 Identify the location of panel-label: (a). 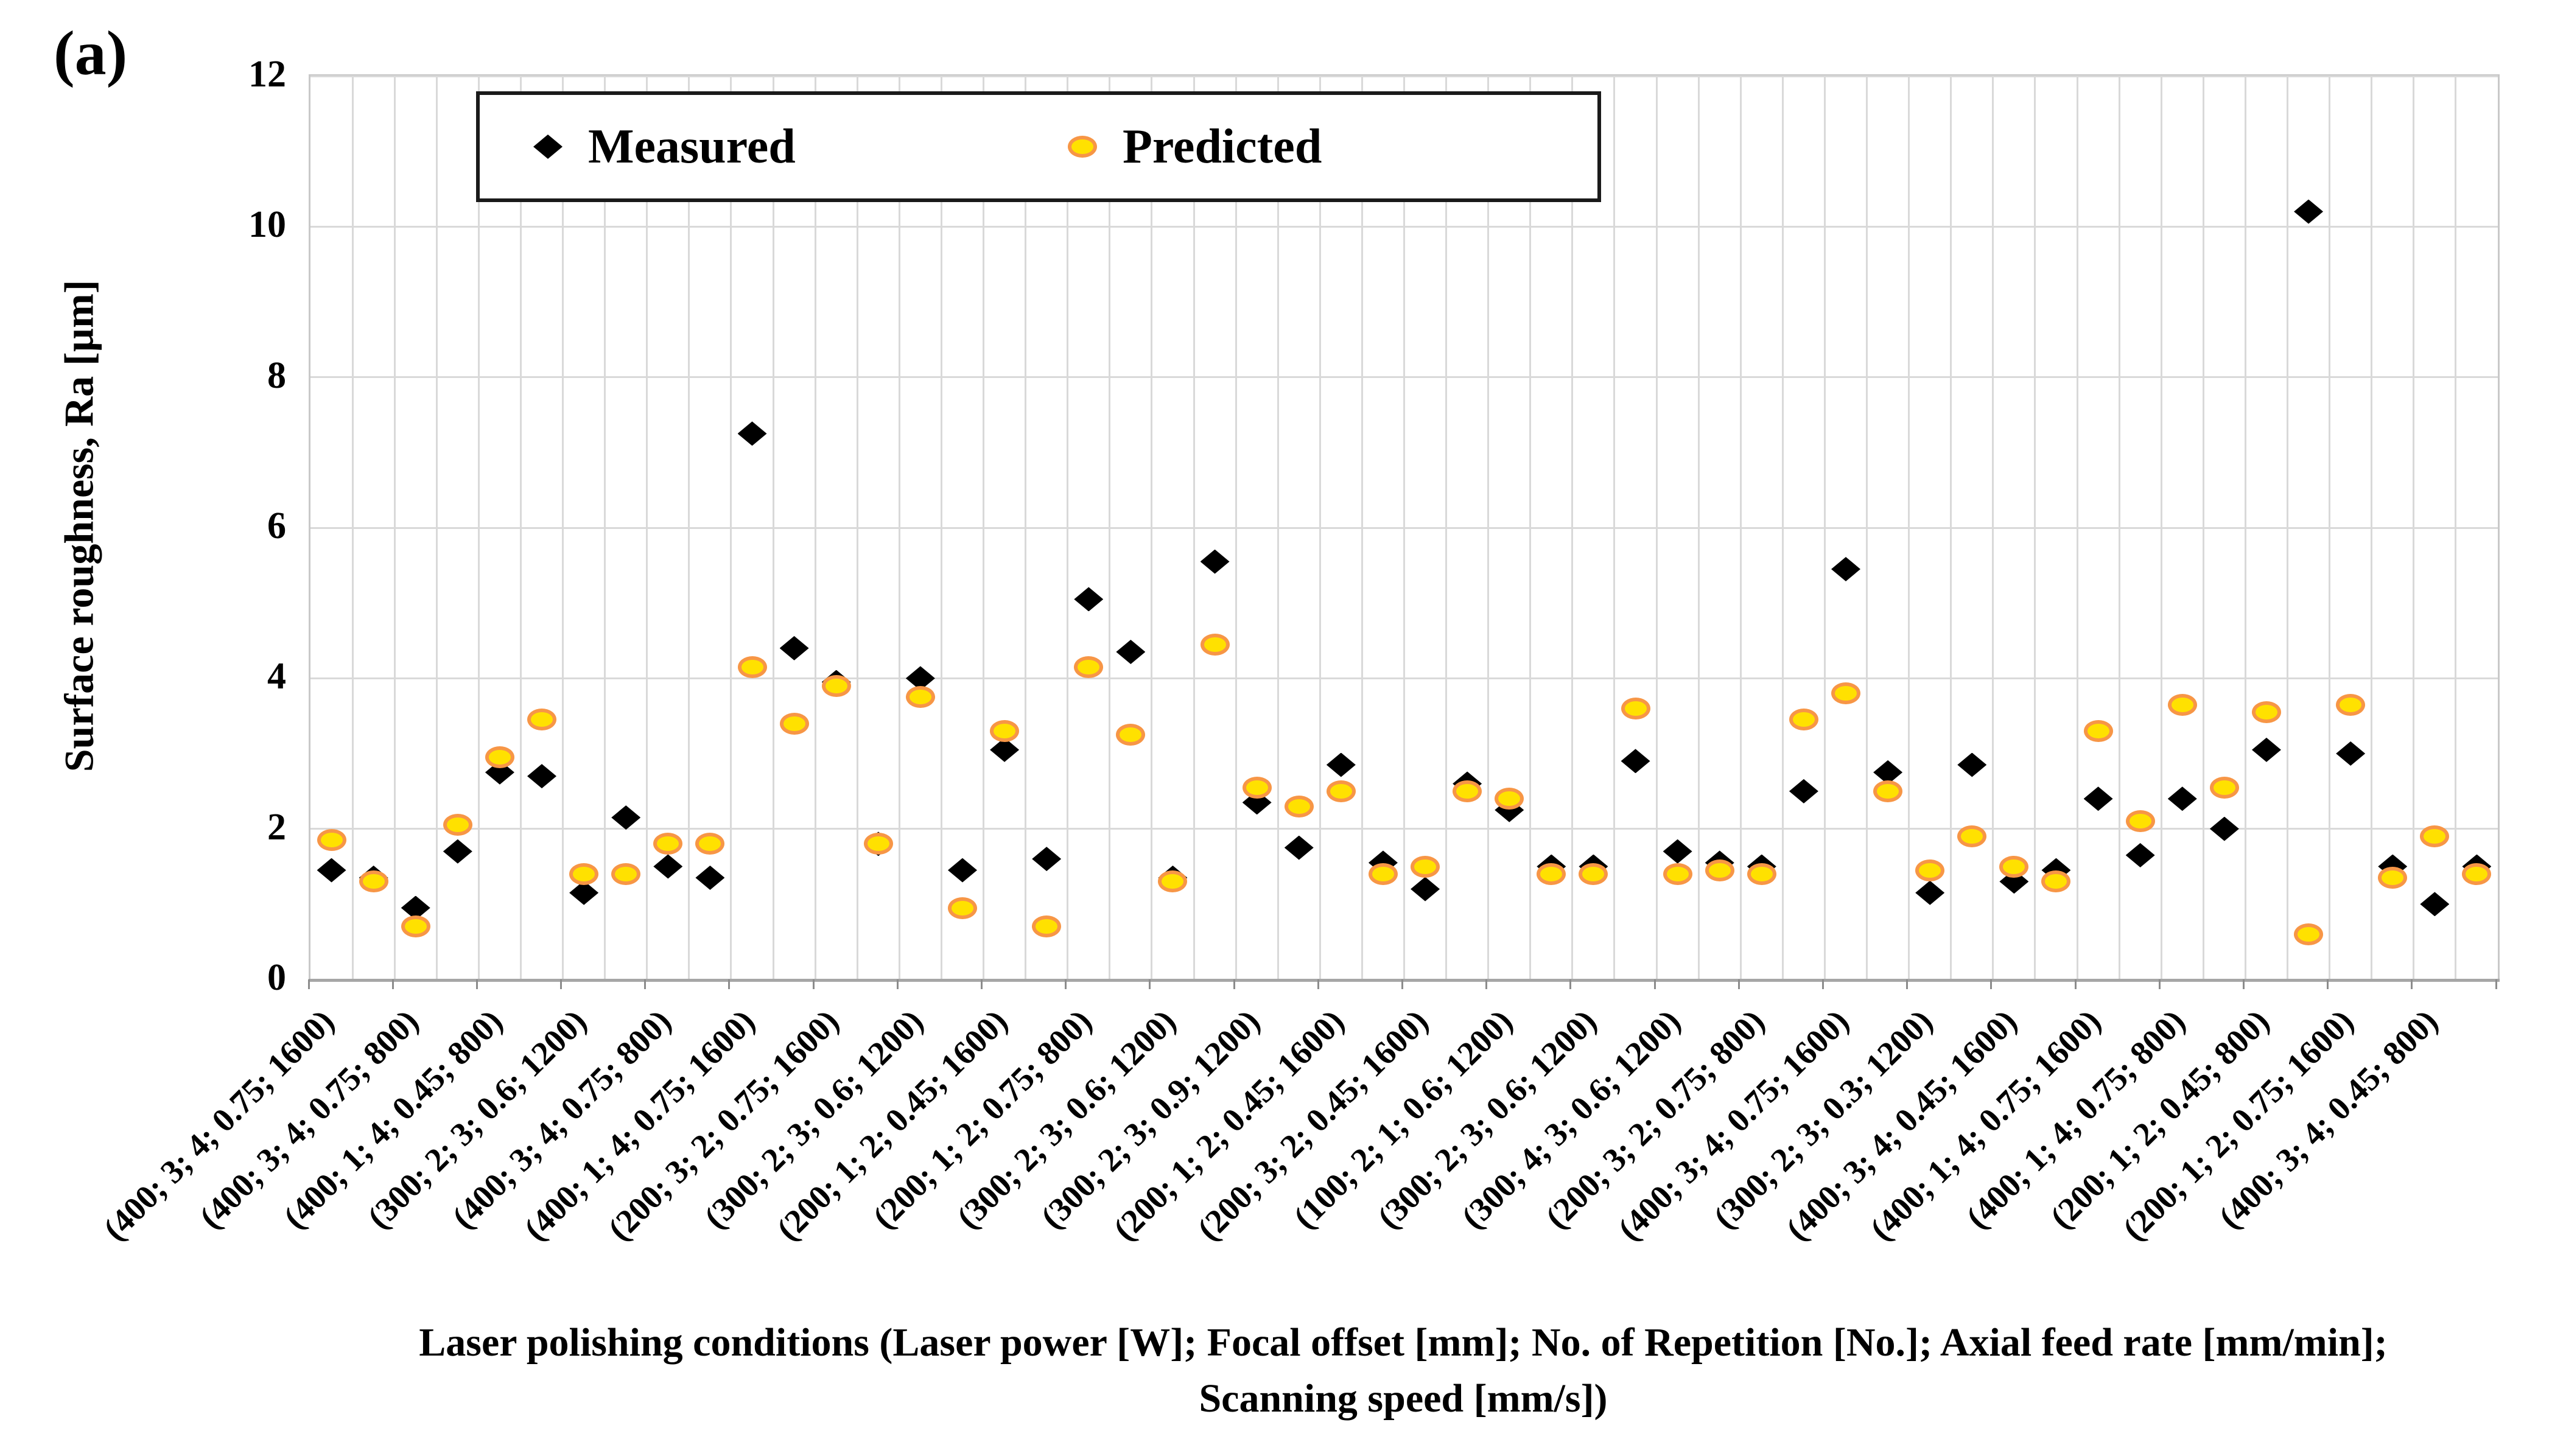
(91, 53).